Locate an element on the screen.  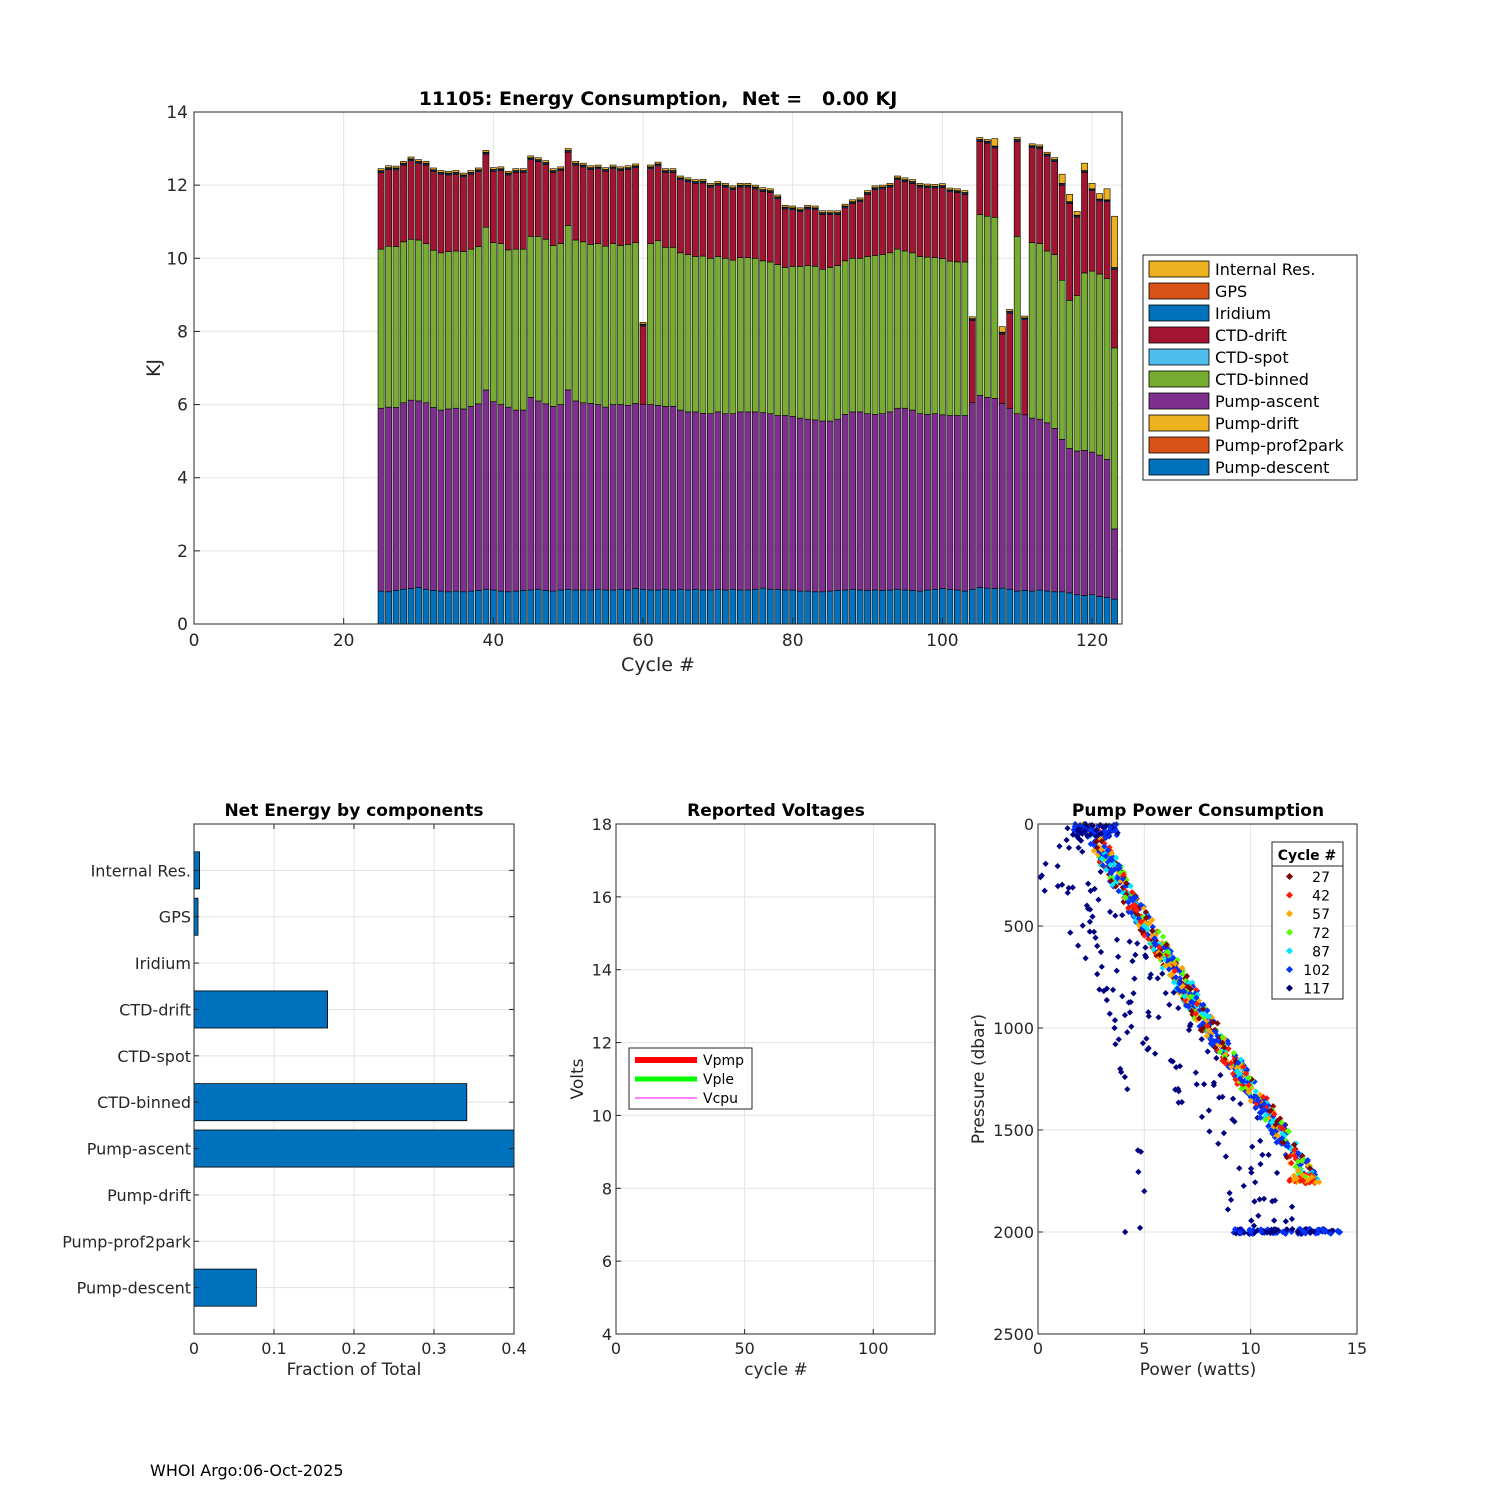
pump-legend-label: 42 is located at coordinates (1321, 897).